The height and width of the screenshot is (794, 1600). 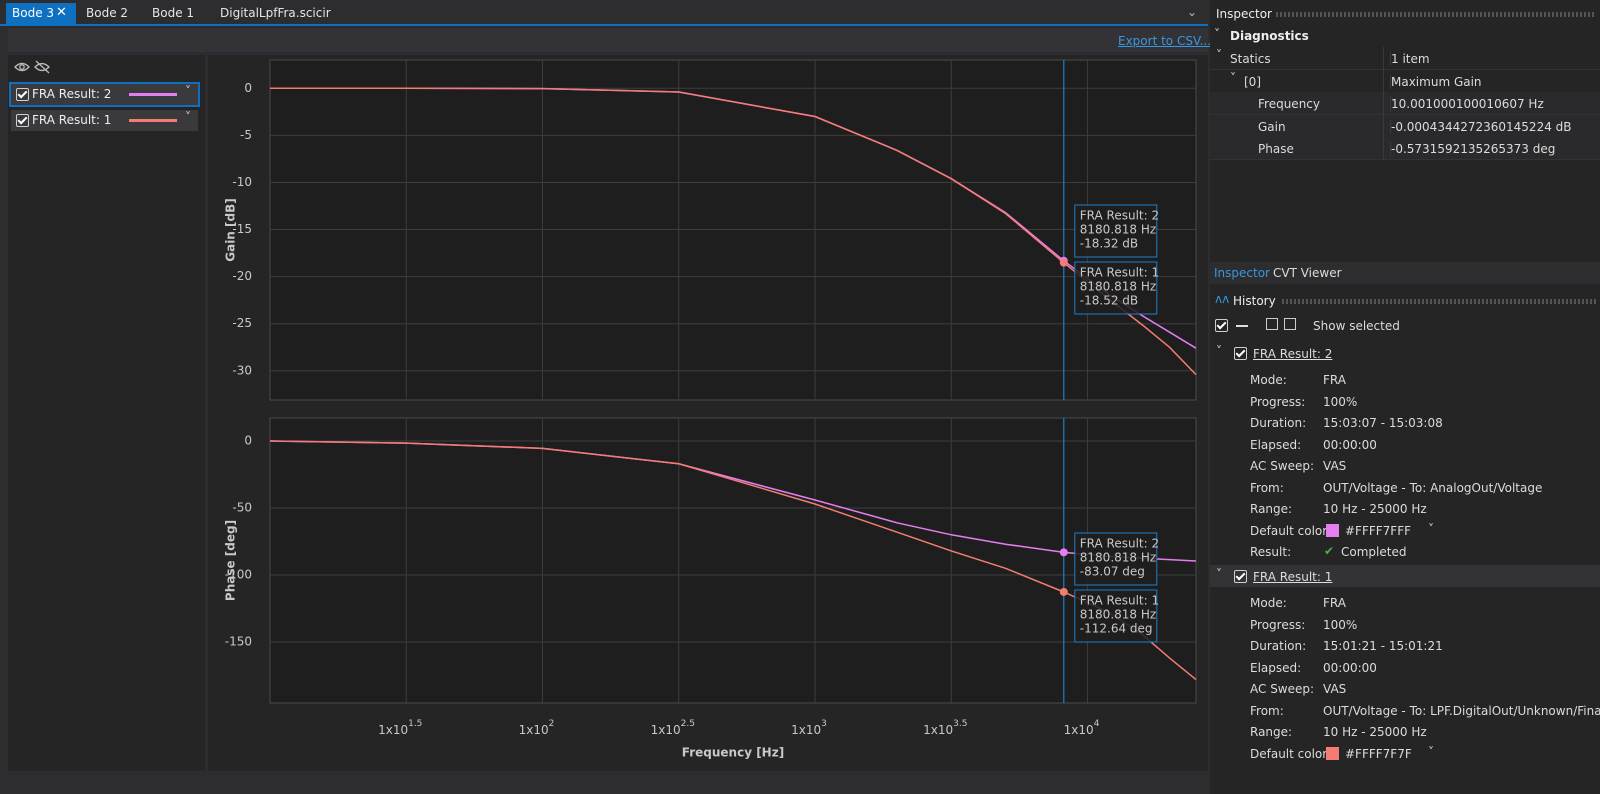 I want to click on tooltip-text: -83.07 deg, so click(x=1112, y=572).